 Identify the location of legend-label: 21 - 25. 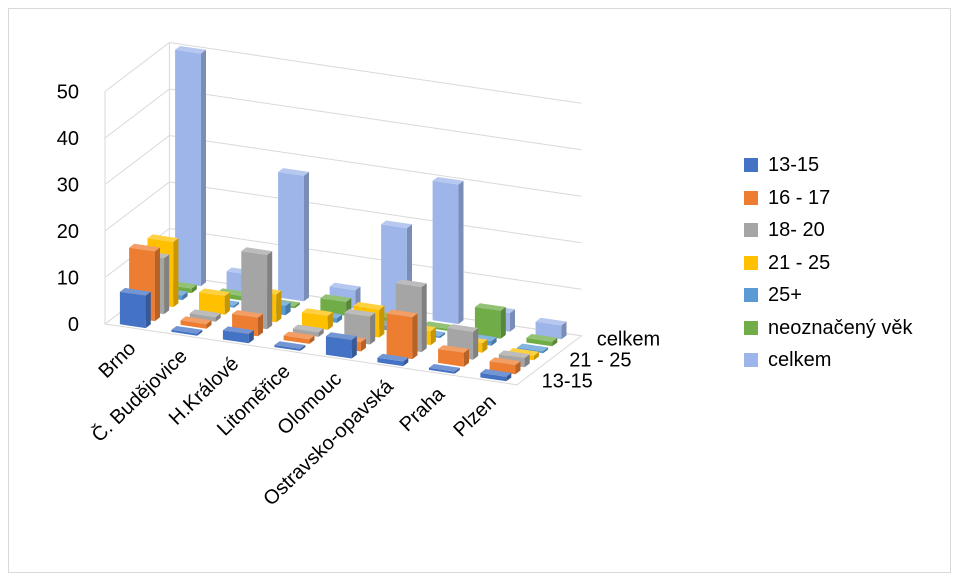
(799, 262).